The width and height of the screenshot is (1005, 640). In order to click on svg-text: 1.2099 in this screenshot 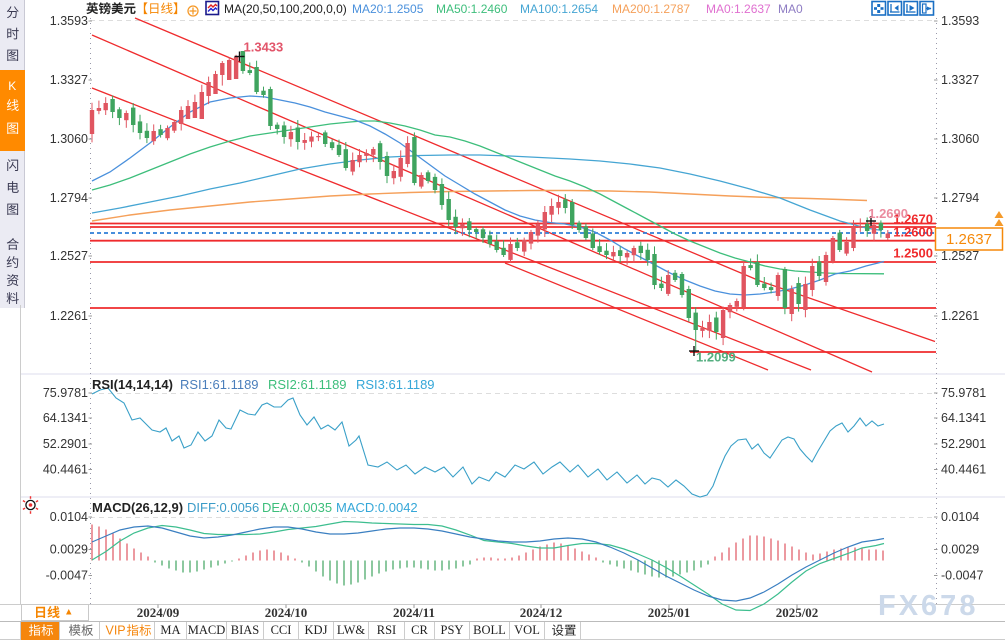, I will do `click(716, 357)`.